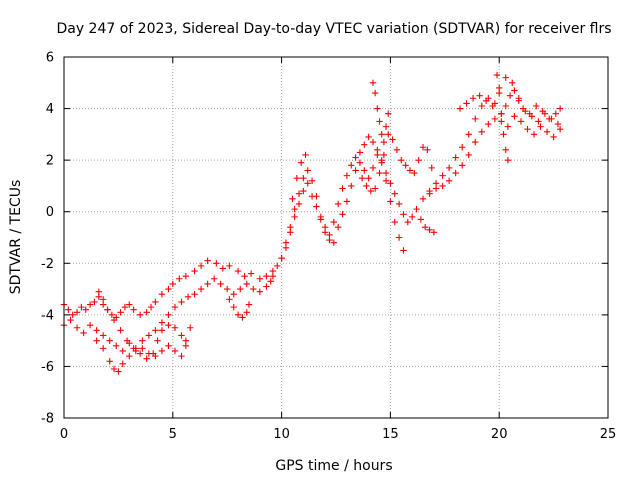 The height and width of the screenshot is (480, 640). I want to click on y-tick-label: -2, so click(47, 264).